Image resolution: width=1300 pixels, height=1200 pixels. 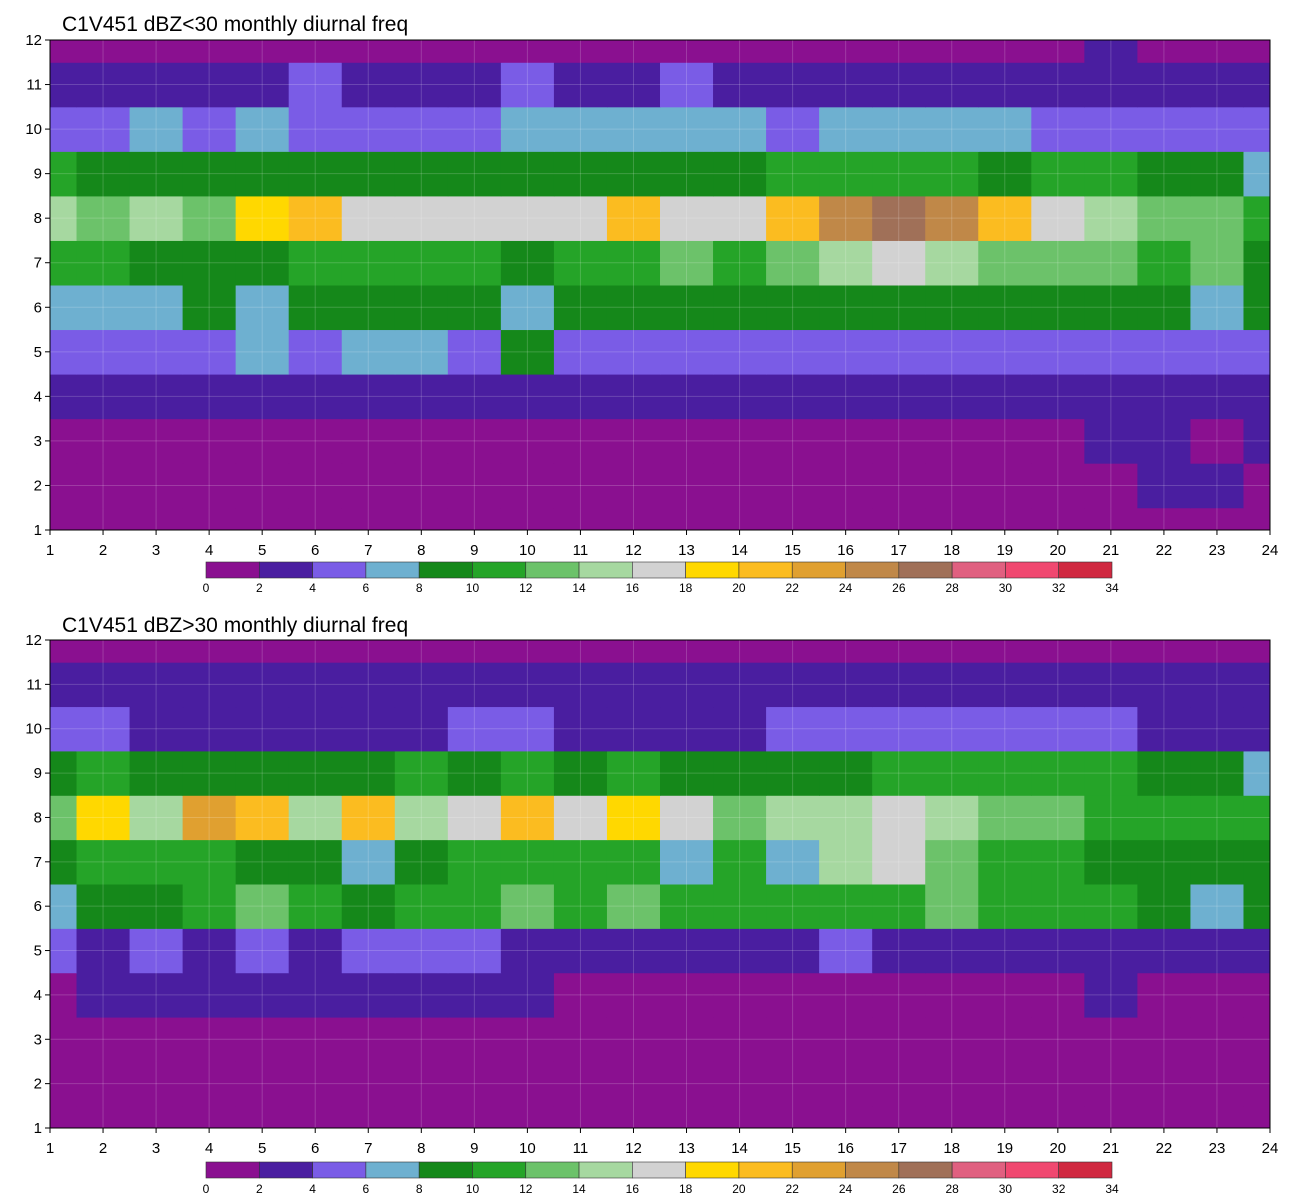 I want to click on x-tick-label: 1, so click(x=50, y=1148).